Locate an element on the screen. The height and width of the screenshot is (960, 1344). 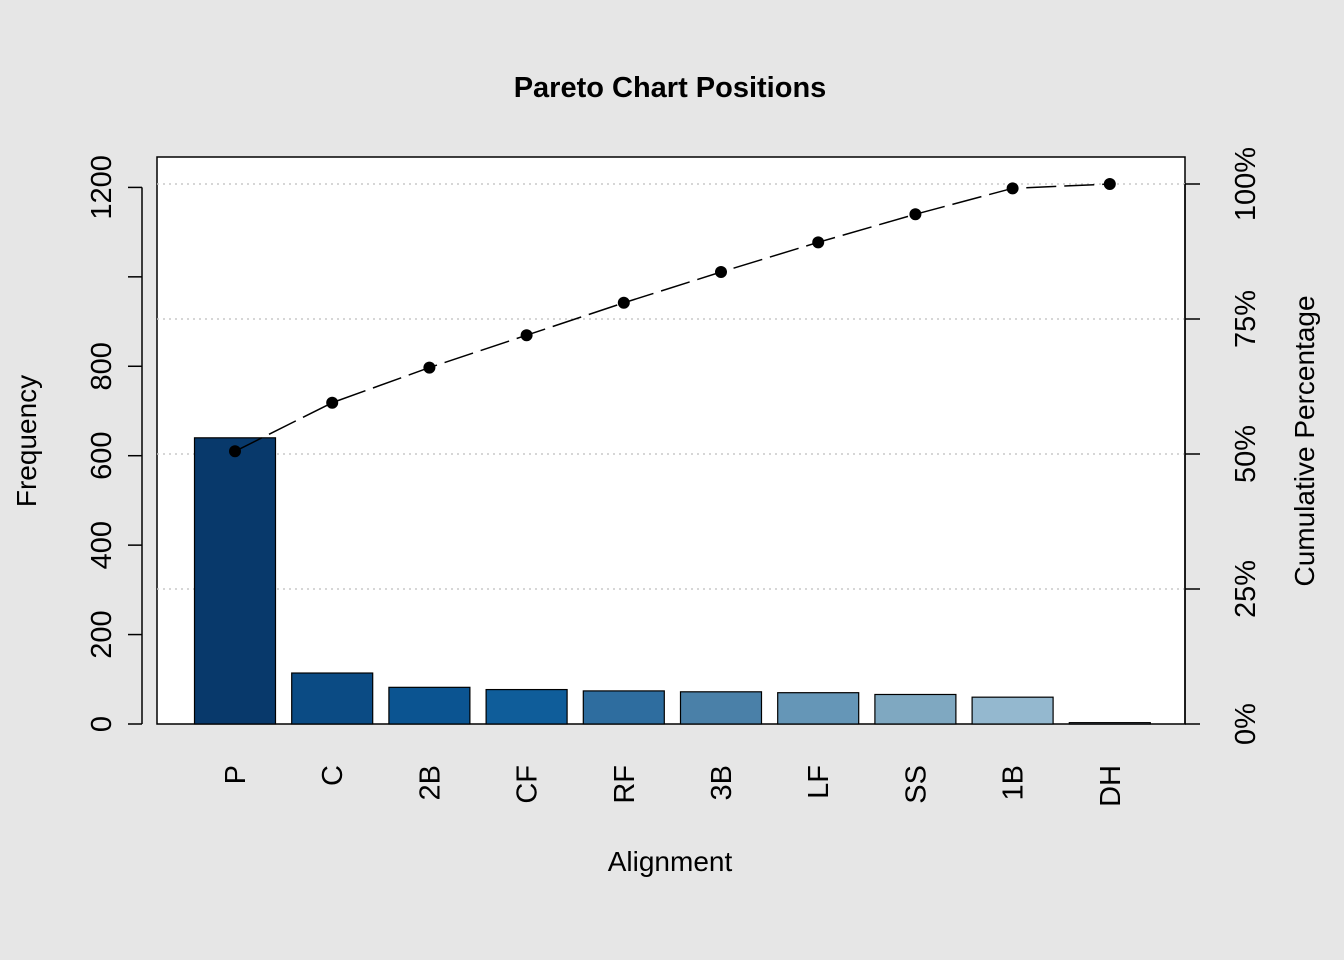
cumulative-point-dh is located at coordinates (1109, 184).